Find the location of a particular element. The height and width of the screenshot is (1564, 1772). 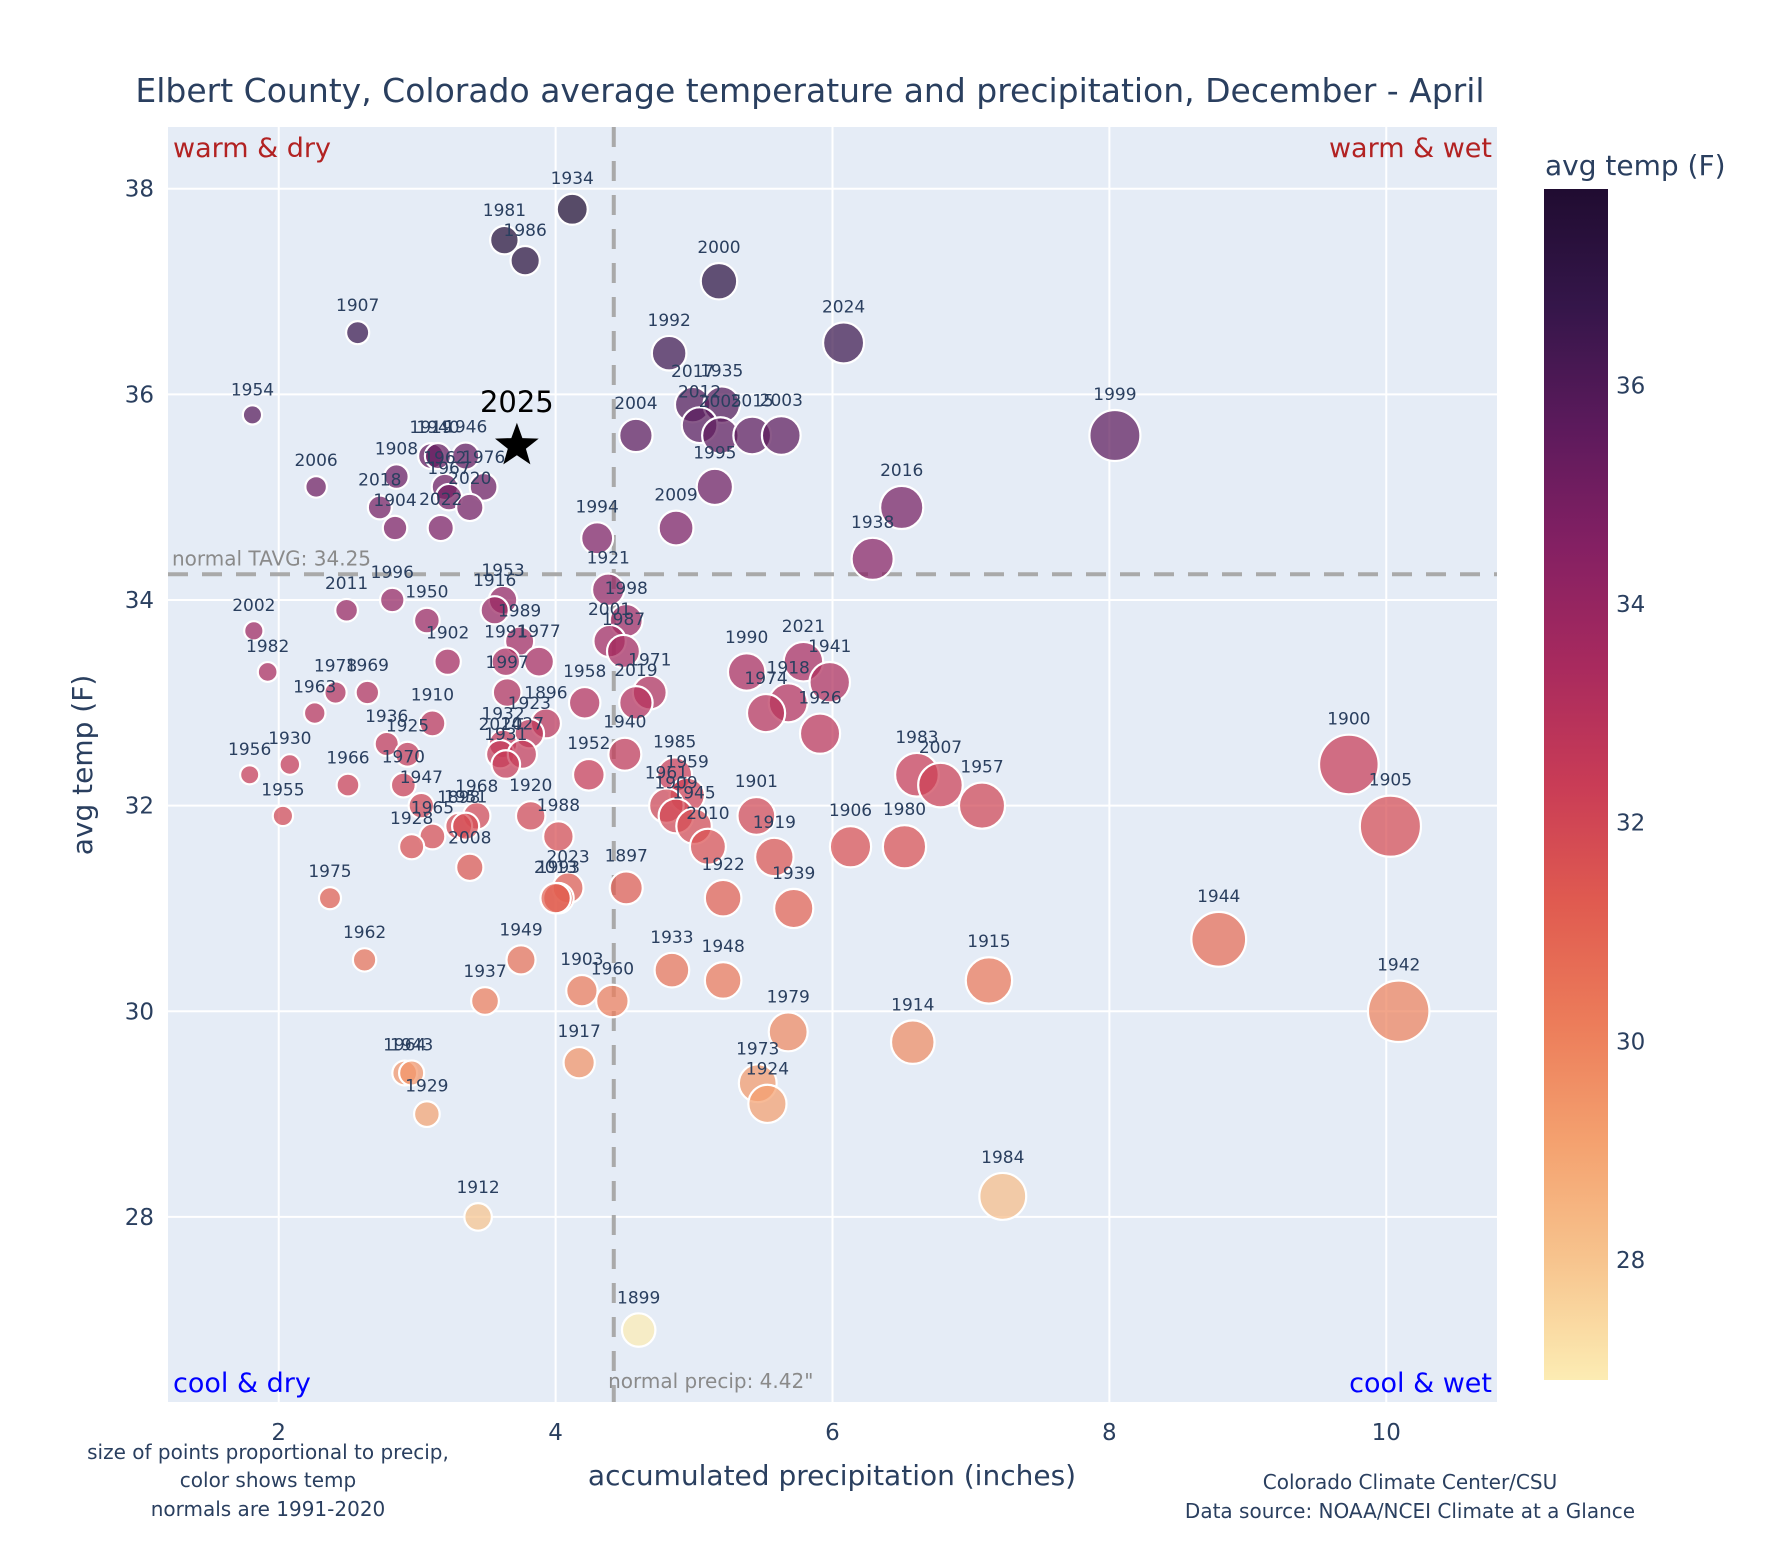

point-label: 1935 is located at coordinates (721, 371).